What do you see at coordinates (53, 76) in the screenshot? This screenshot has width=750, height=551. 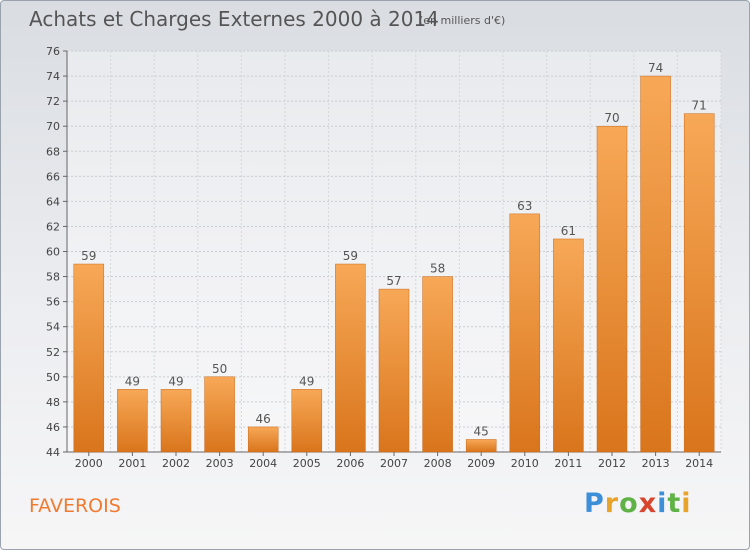 I see `y-tick-label: 74` at bounding box center [53, 76].